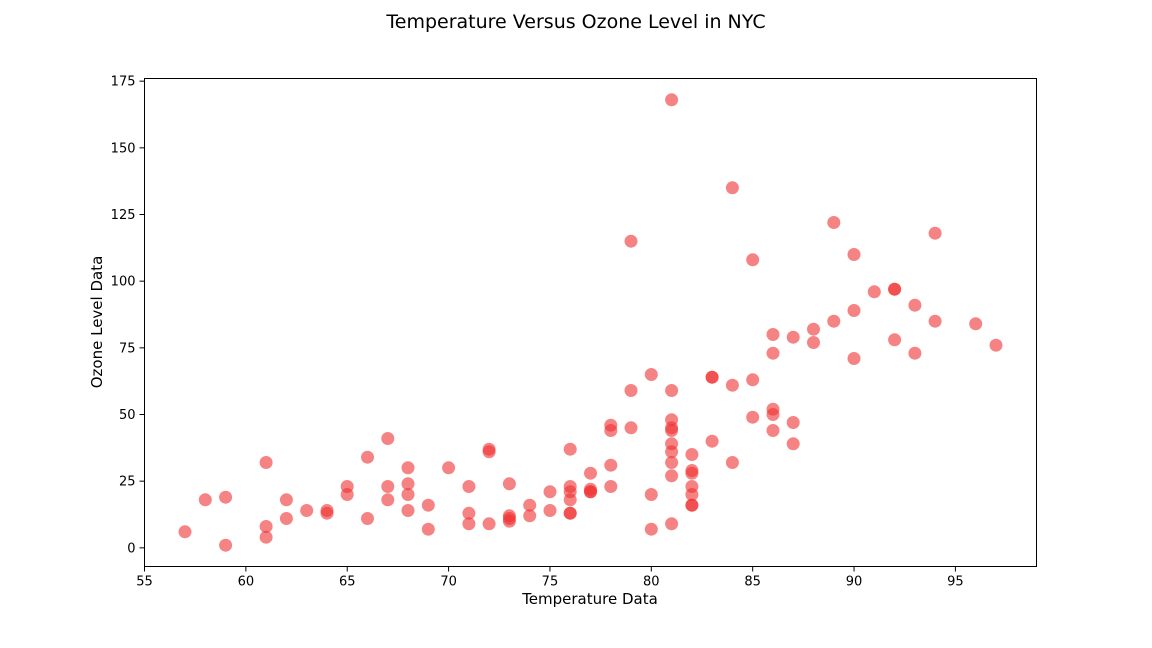  Describe the element at coordinates (575, 22) in the screenshot. I see `chart-title: Temperature Versus Ozone Level in NYC` at that location.